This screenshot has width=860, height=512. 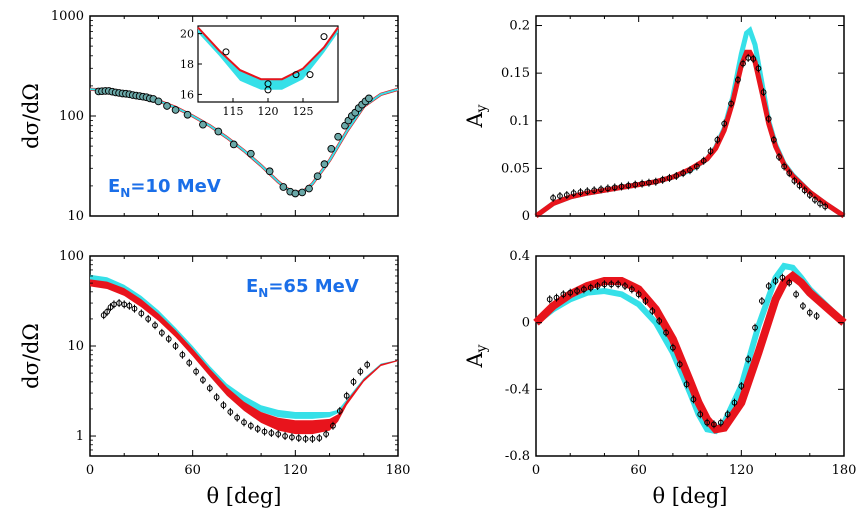 What do you see at coordinates (268, 53) in the screenshot?
I see `inset-band-red` at bounding box center [268, 53].